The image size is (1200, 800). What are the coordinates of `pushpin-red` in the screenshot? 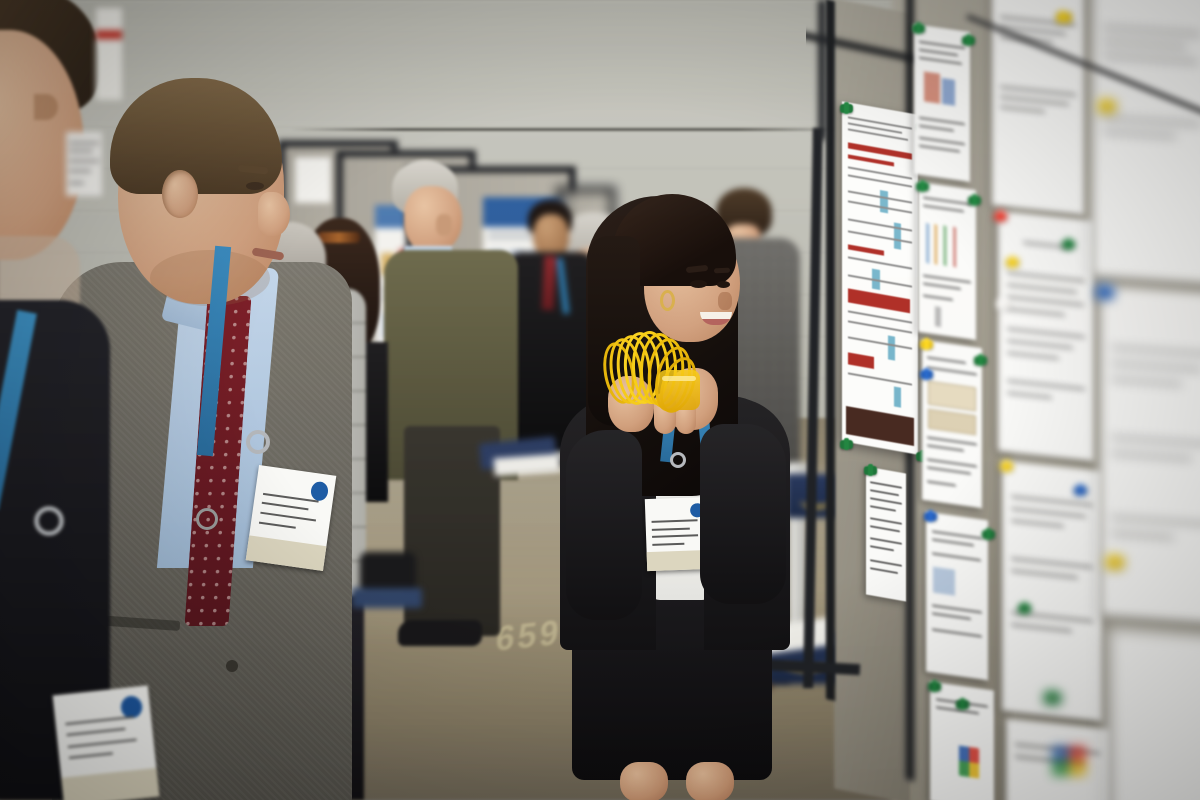 It's located at (1000, 216).